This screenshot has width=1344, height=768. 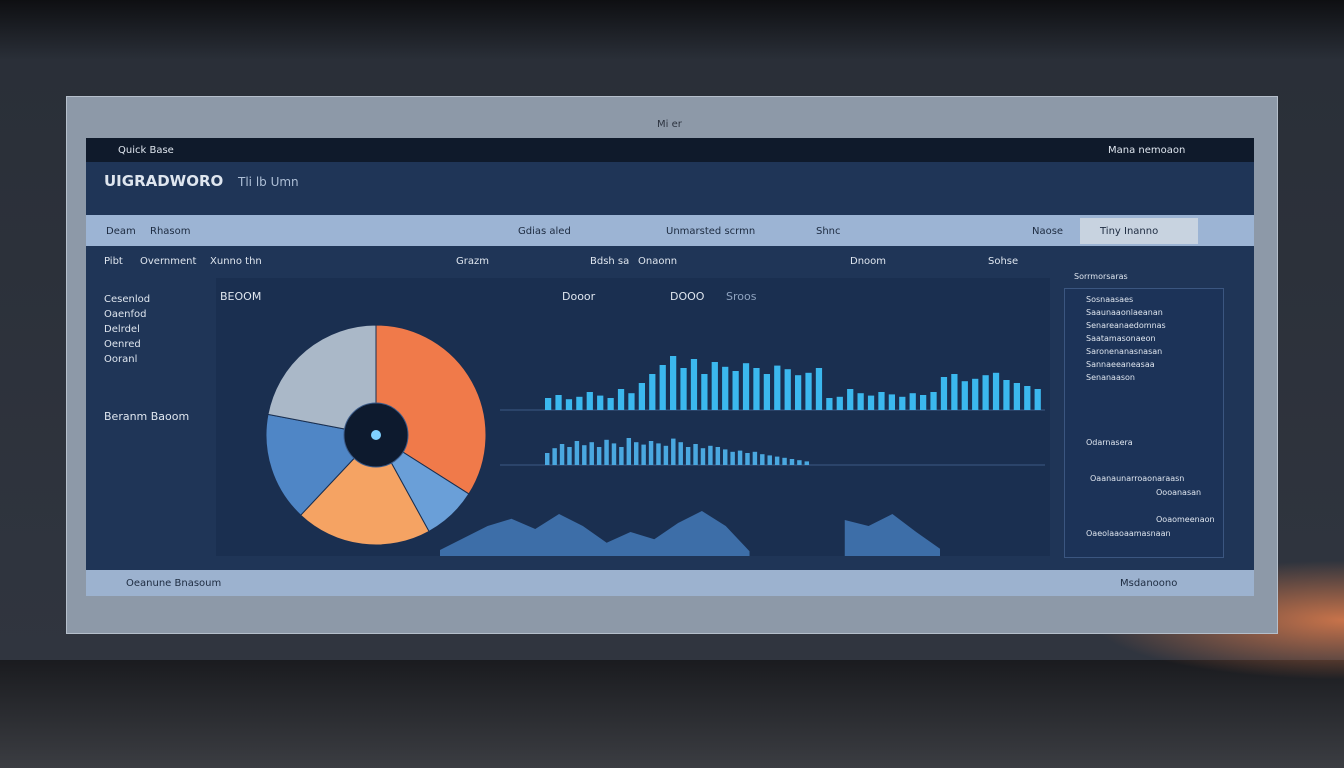 What do you see at coordinates (741, 296) in the screenshot?
I see `legend: Sroos` at bounding box center [741, 296].